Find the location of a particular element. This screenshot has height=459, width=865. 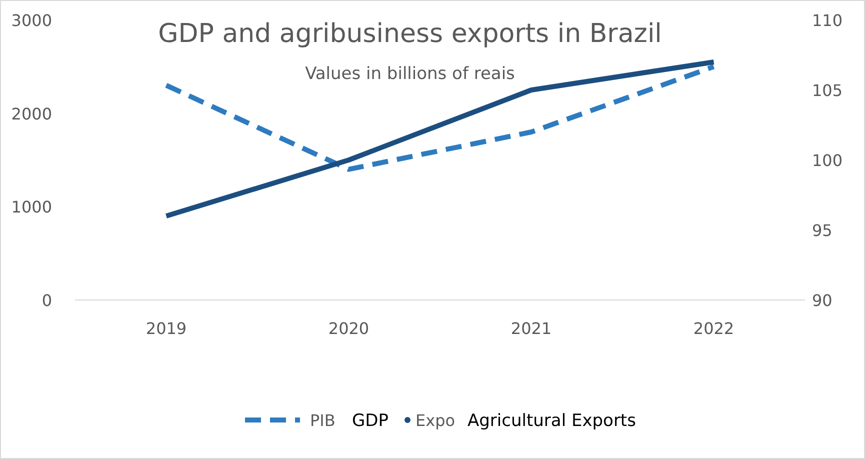

x-tick-label: 2019 is located at coordinates (166, 328).